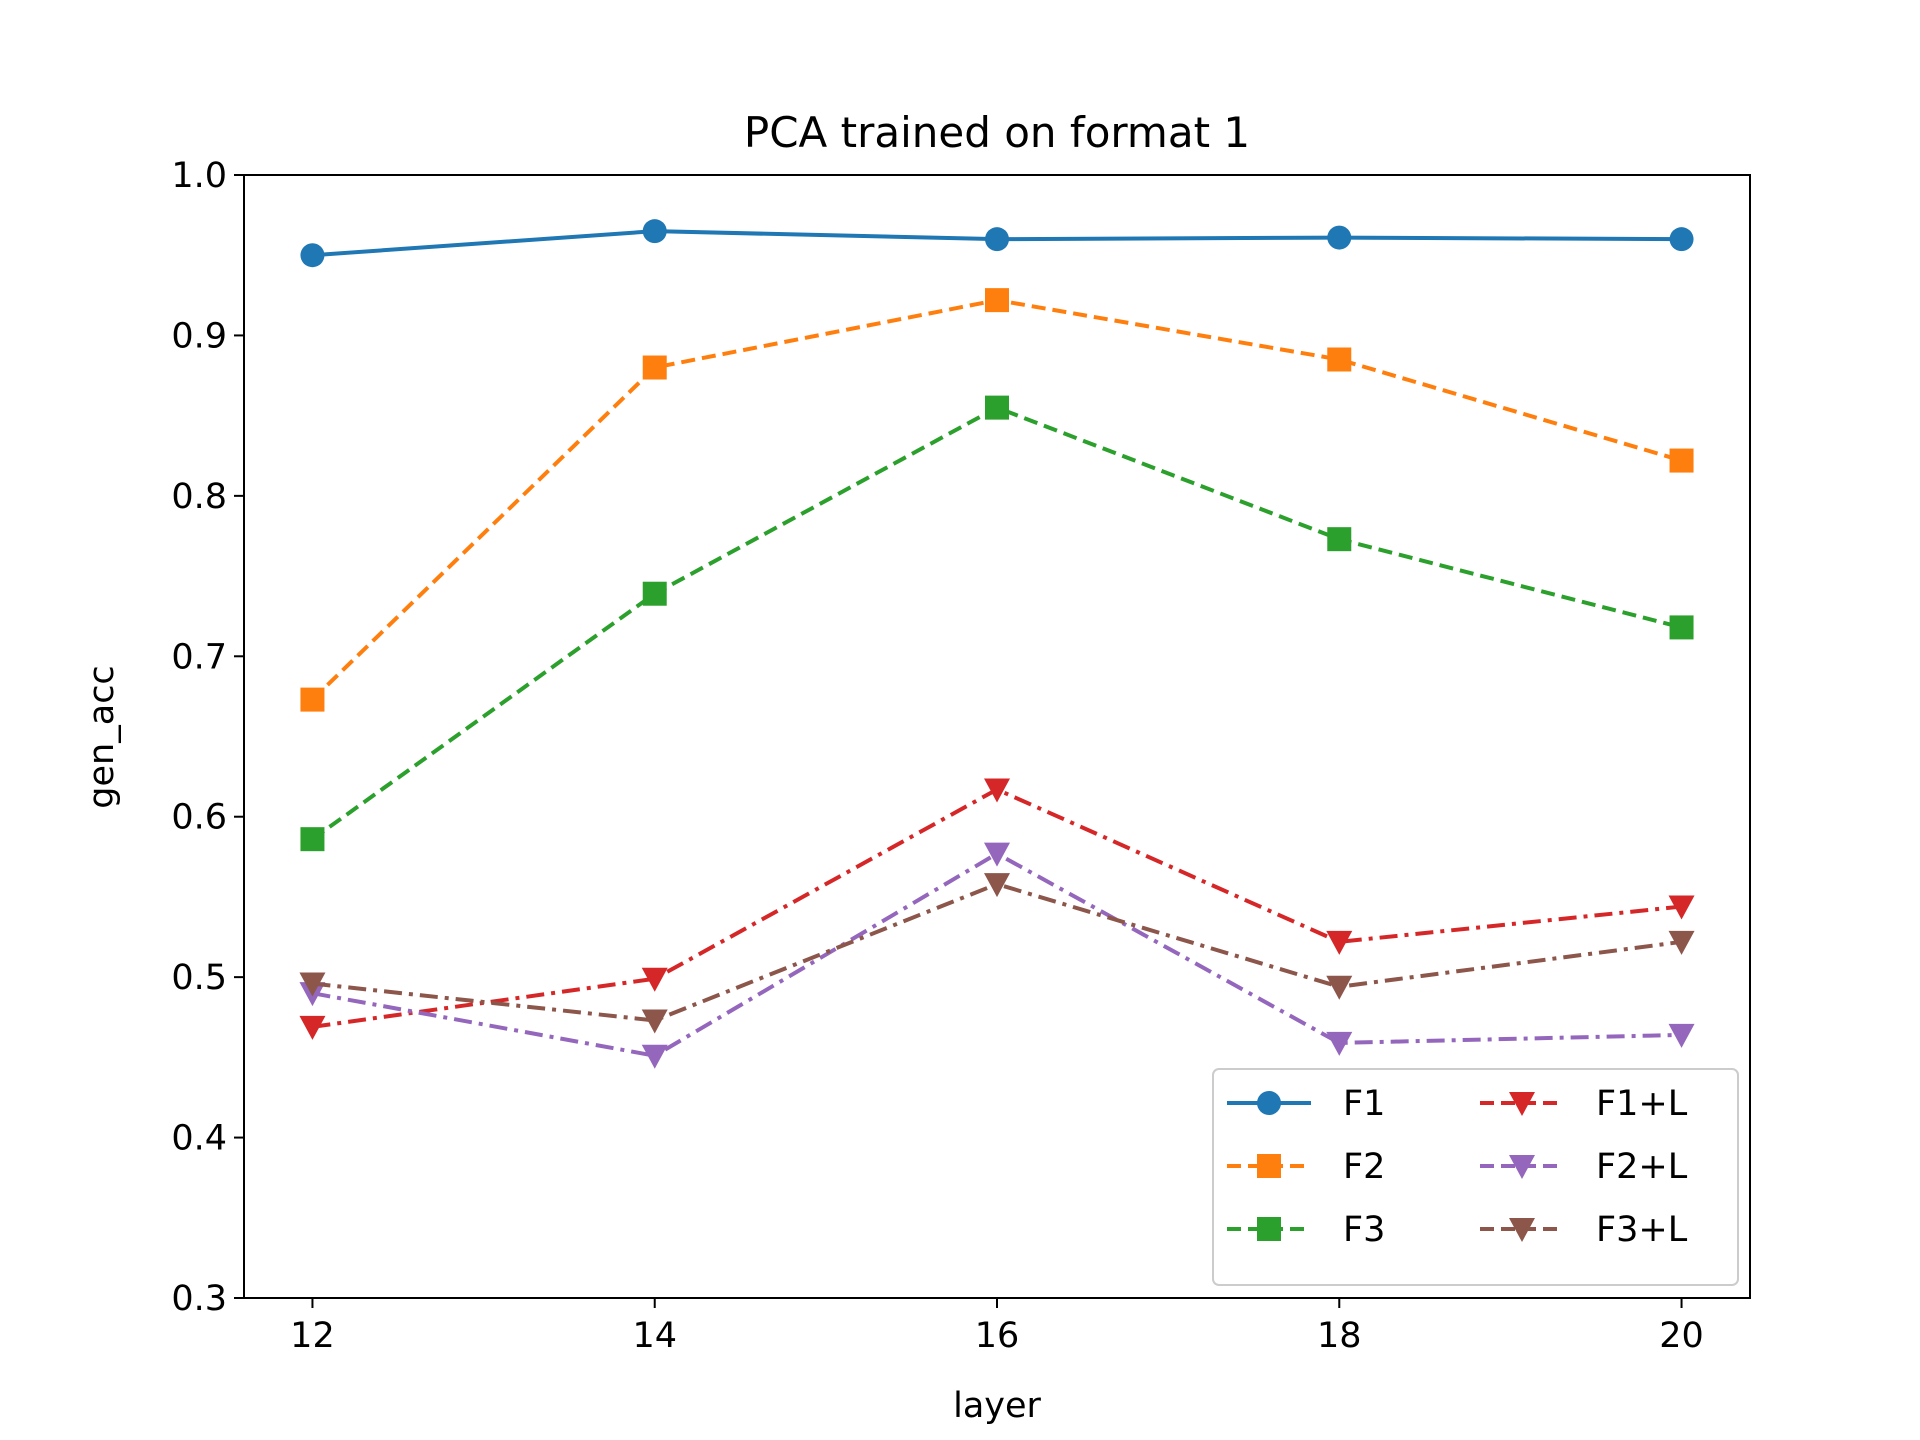 The height and width of the screenshot is (1440, 1920). I want to click on series-f2-plus-l, so click(997, 955).